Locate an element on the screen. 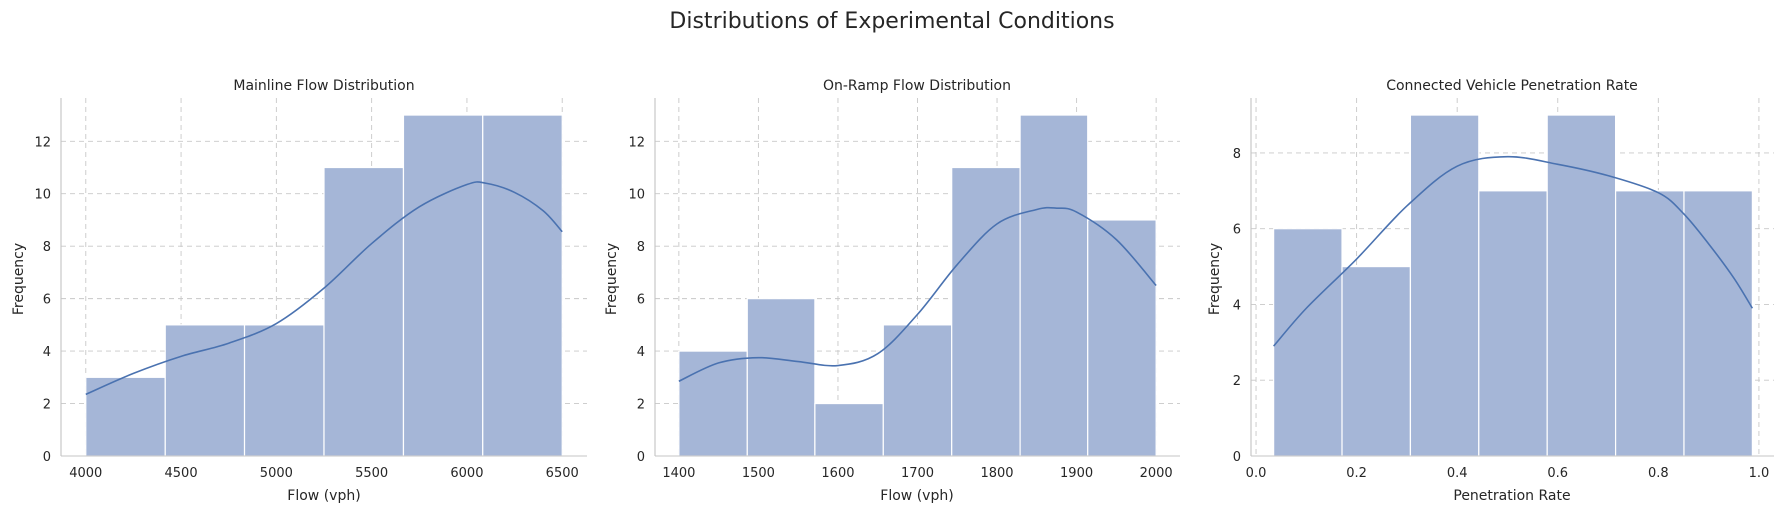 The image size is (1785, 512). panel-title: Mainline Flow Distribution is located at coordinates (323, 86).